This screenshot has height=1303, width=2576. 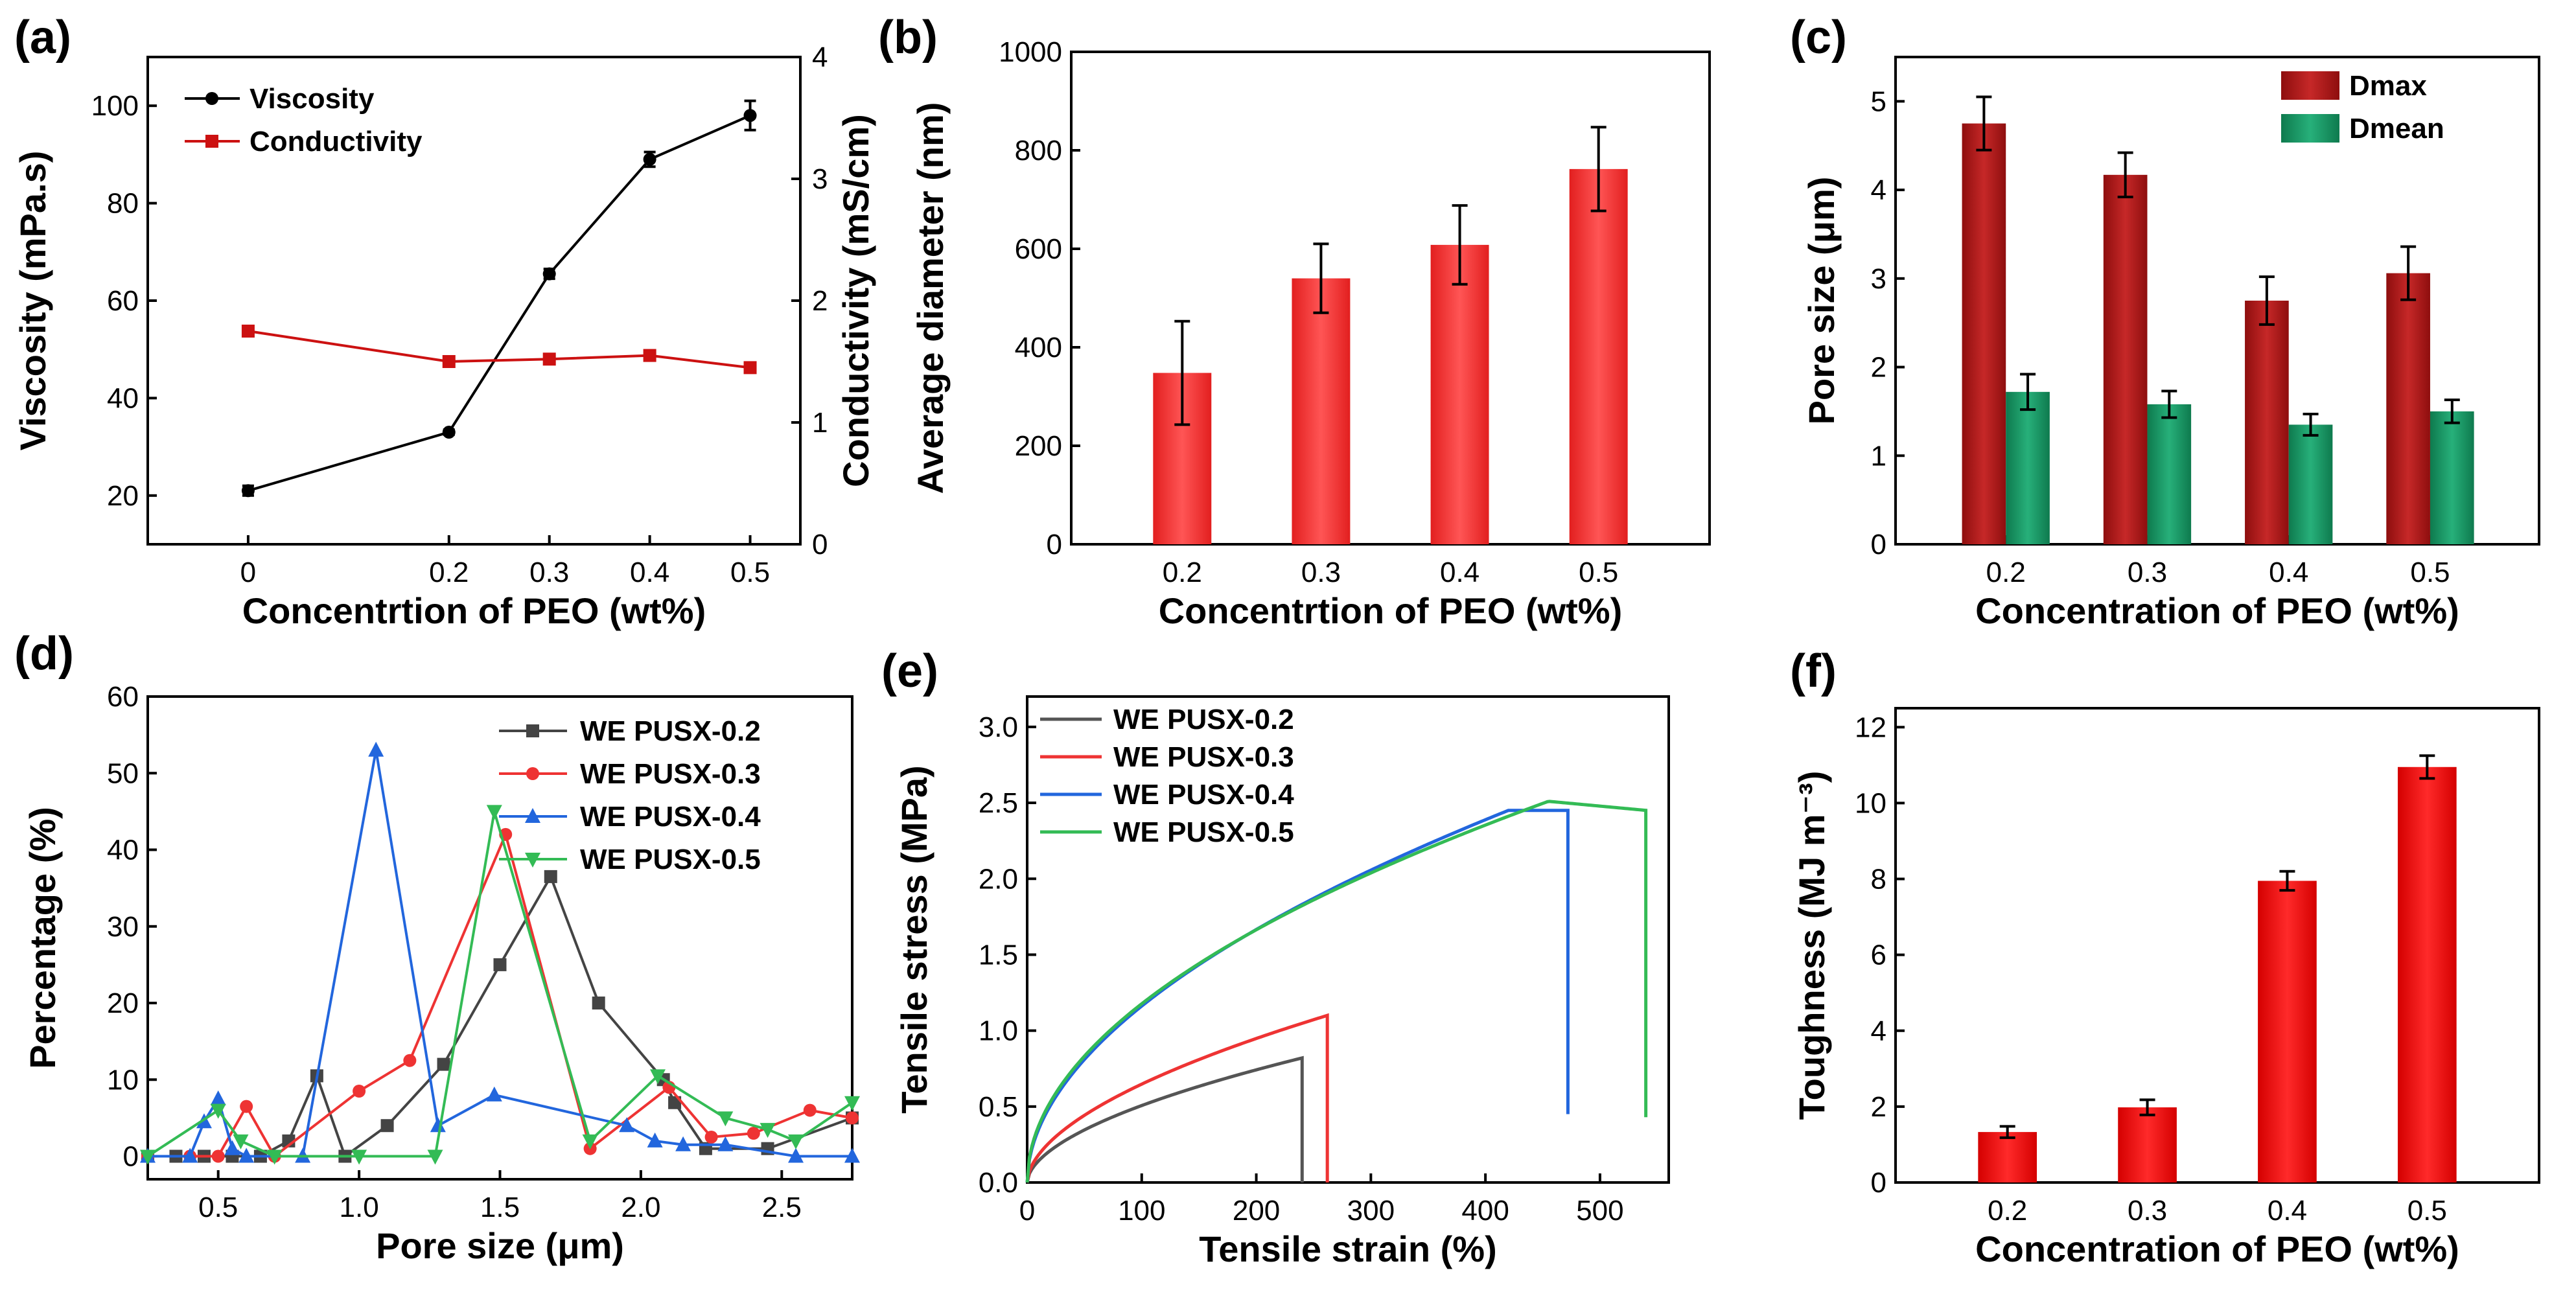 I want to click on legend-label: Dmax, so click(x=2388, y=86).